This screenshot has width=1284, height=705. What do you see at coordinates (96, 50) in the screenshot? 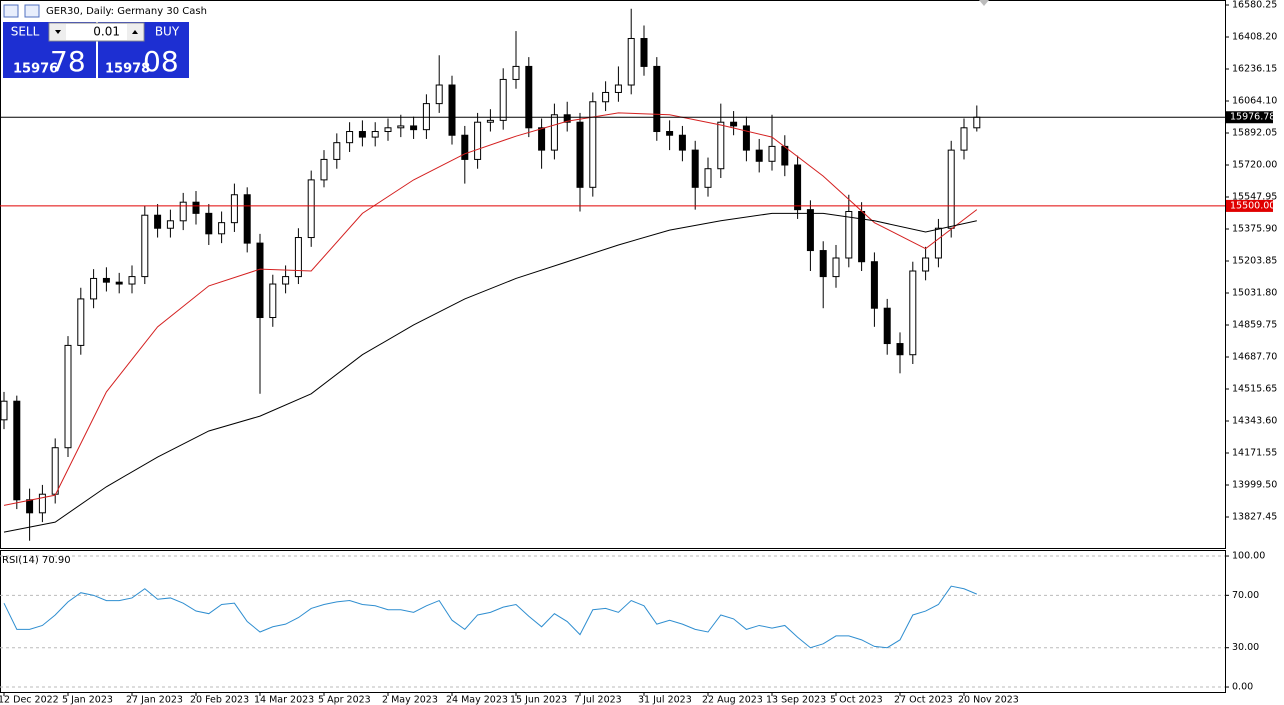
I see `trade-panel: SELL BUY 0.01 15976 78 15978 08` at bounding box center [96, 50].